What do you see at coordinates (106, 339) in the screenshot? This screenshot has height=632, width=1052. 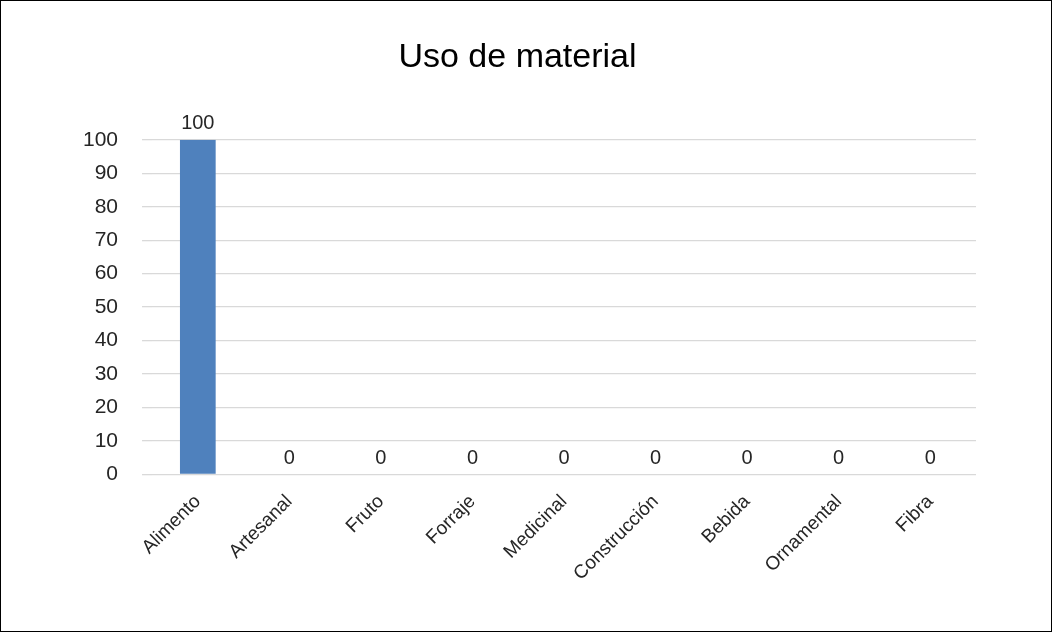 I see `y-tick-label: 40` at bounding box center [106, 339].